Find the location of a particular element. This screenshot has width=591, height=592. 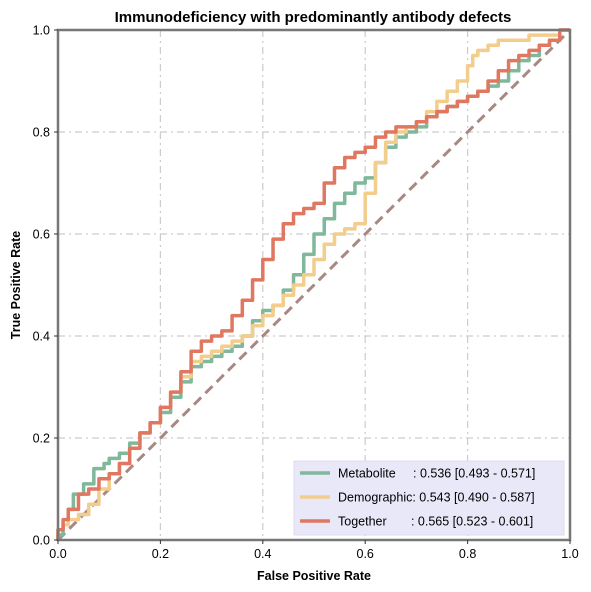

y-tick-label: 0.2 is located at coordinates (41, 439).